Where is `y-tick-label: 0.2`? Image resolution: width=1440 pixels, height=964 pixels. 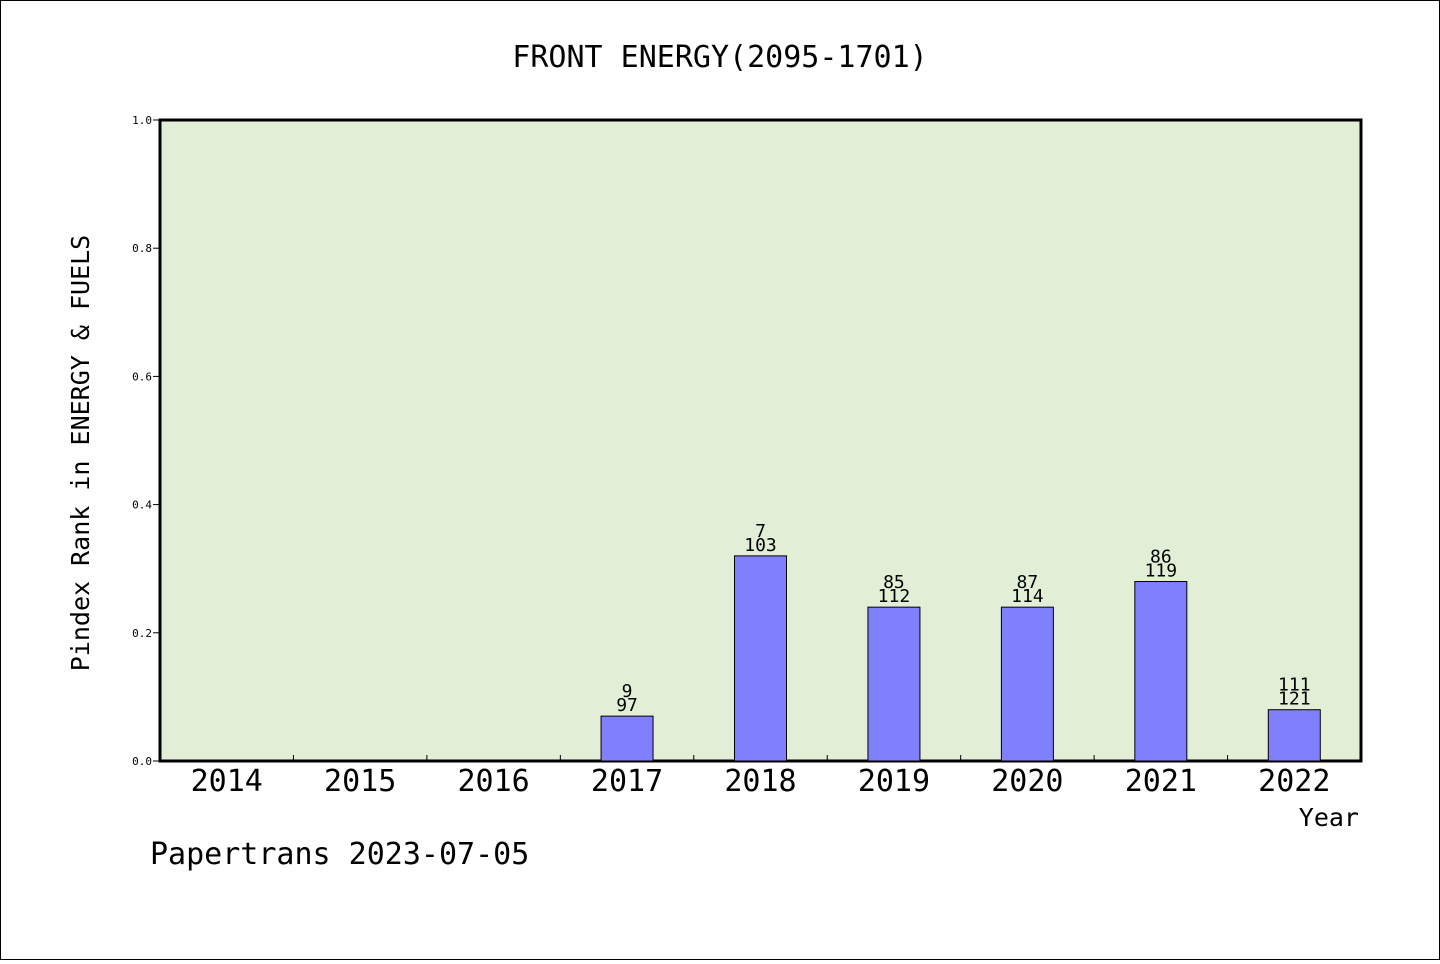
y-tick-label: 0.2 is located at coordinates (142, 633).